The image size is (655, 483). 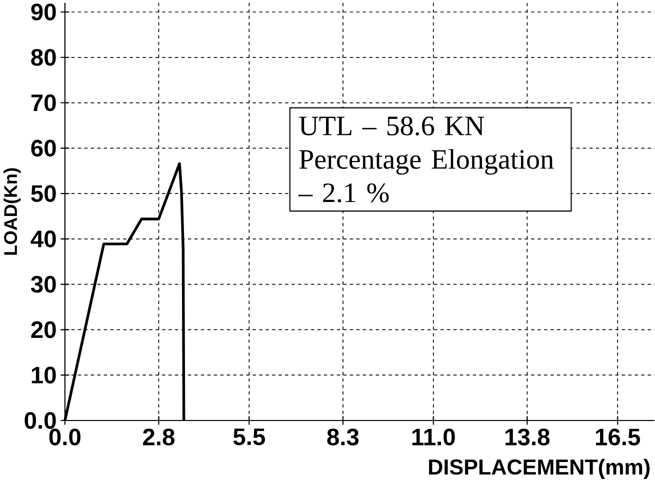 I want to click on x-tick-label: 11.0, so click(x=433, y=437).